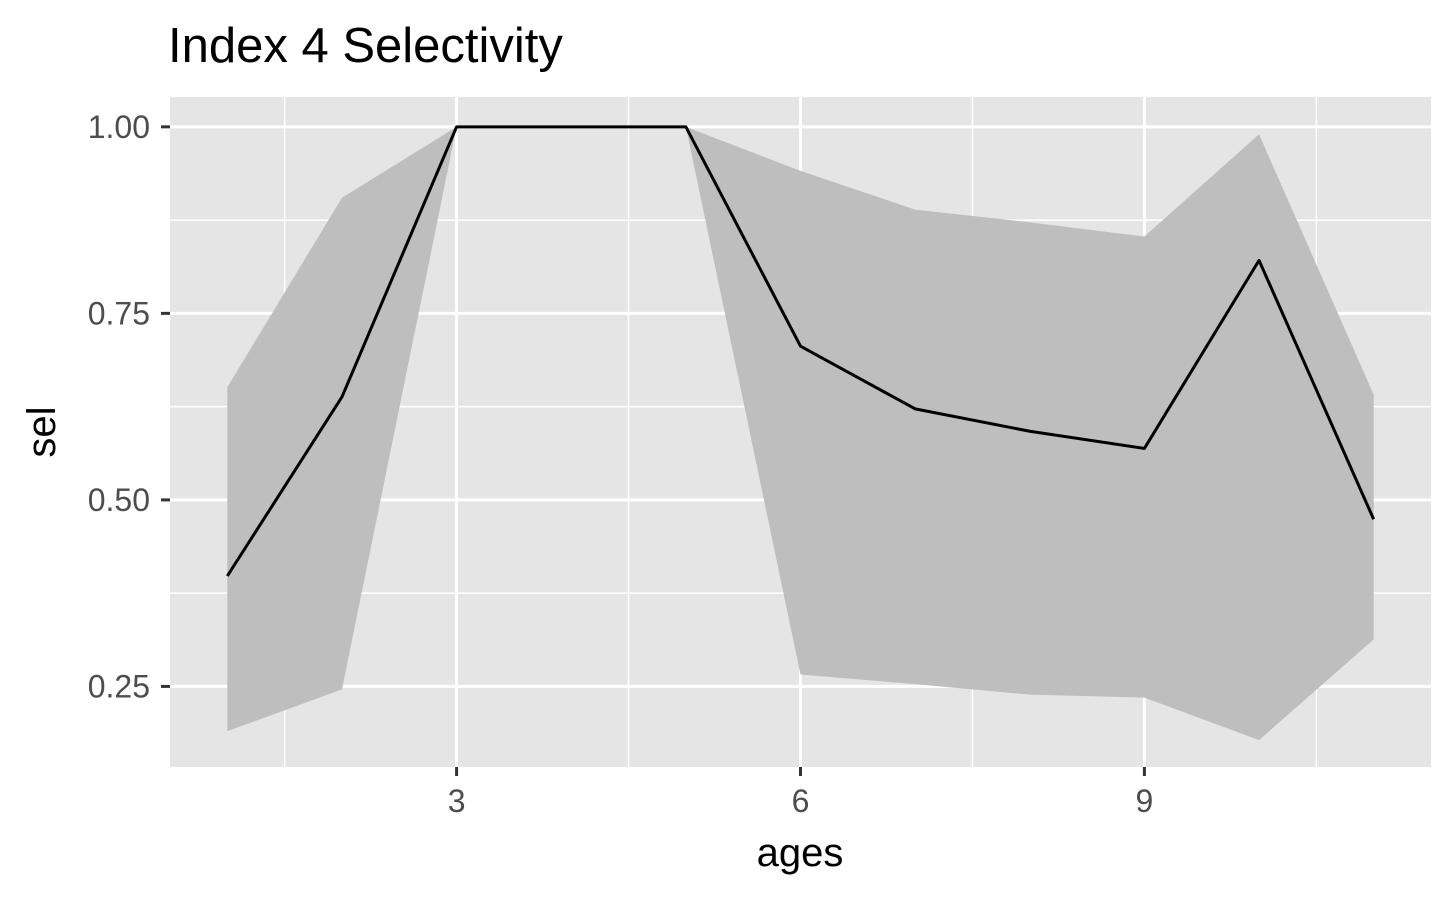 This screenshot has width=1453, height=898. What do you see at coordinates (119, 313) in the screenshot?
I see `y-tick-label: 0.75` at bounding box center [119, 313].